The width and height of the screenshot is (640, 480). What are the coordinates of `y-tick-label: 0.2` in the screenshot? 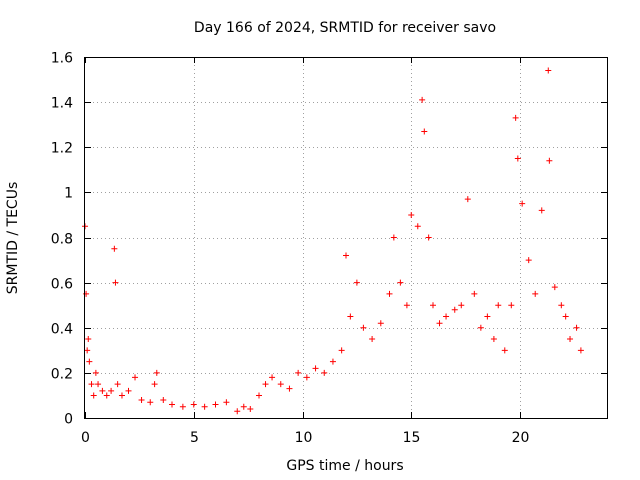 It's located at (62, 375).